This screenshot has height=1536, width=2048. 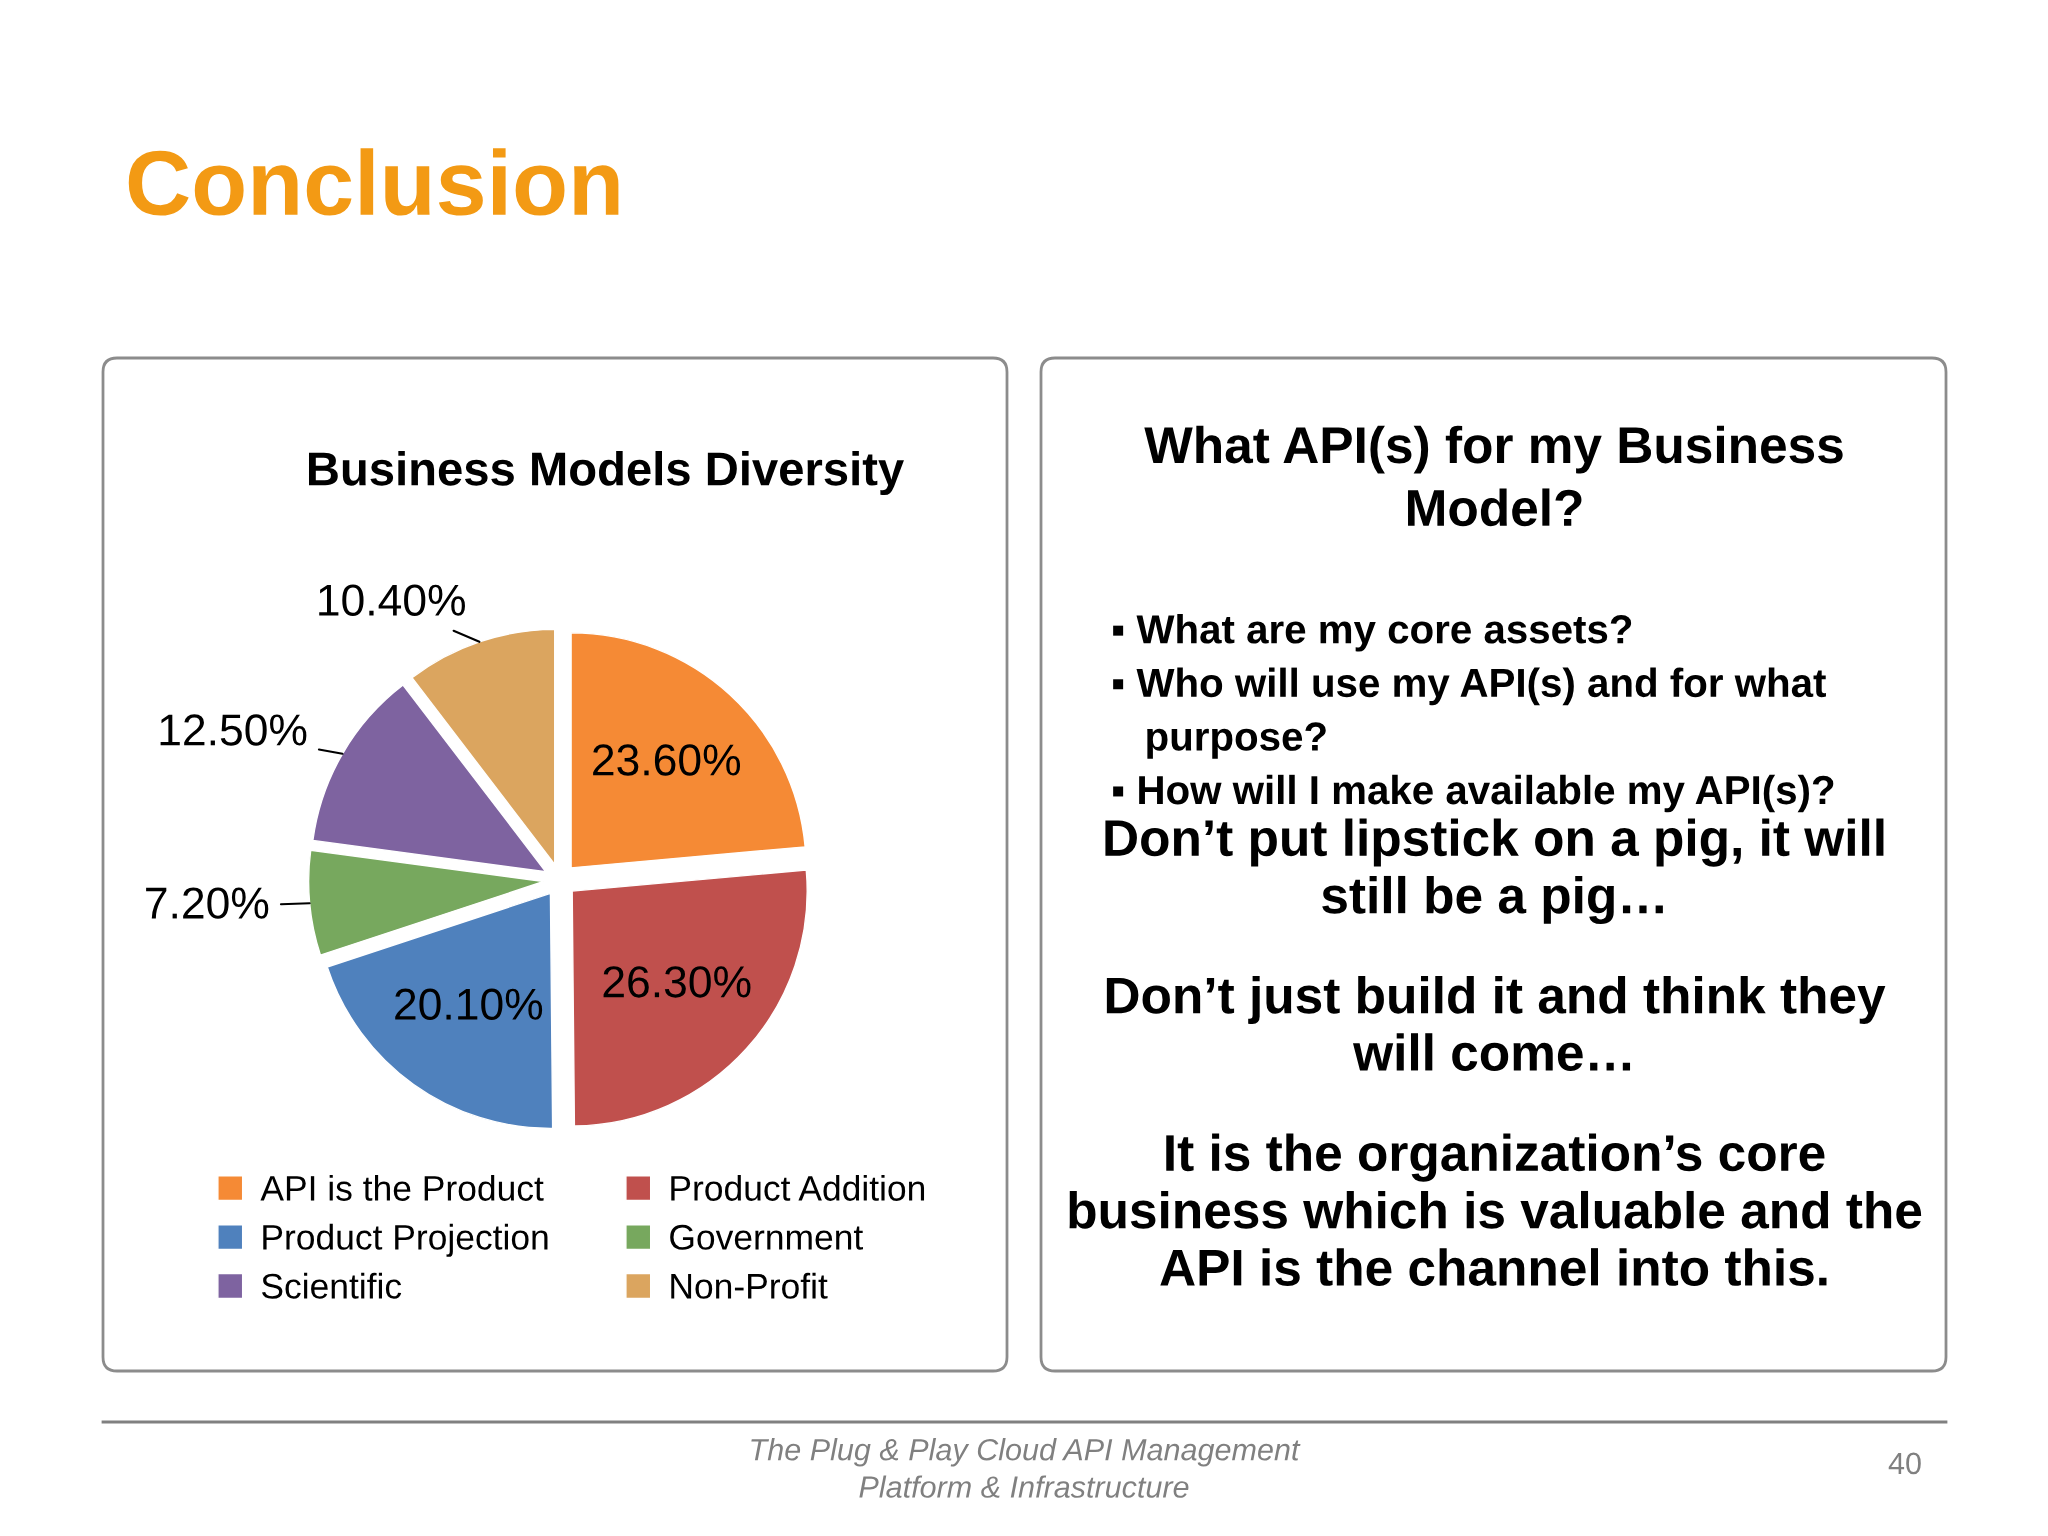 I want to click on legend-label: Non-Profit, so click(x=749, y=1285).